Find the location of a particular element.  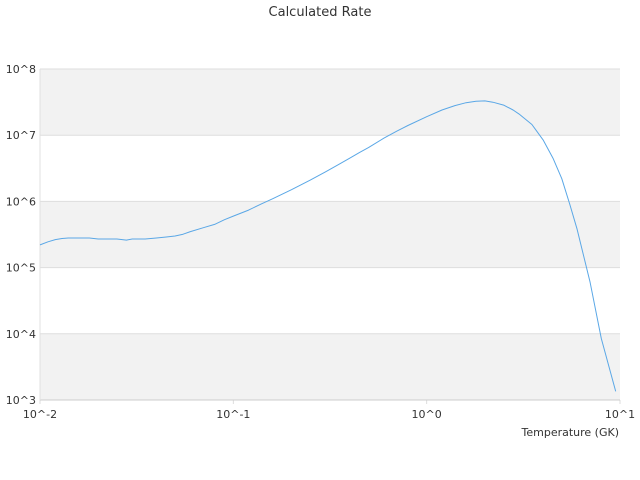

x-tick-label: 10^-1 is located at coordinates (233, 414).